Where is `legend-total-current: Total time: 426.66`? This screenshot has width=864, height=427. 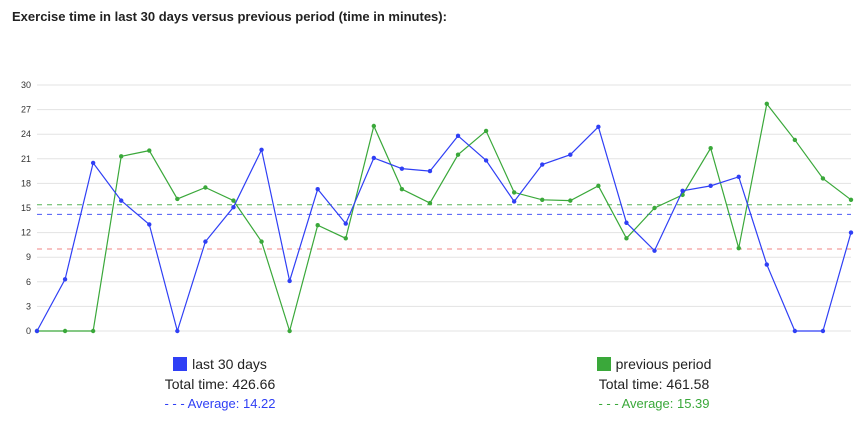
legend-total-current: Total time: 426.66 is located at coordinates (220, 384).